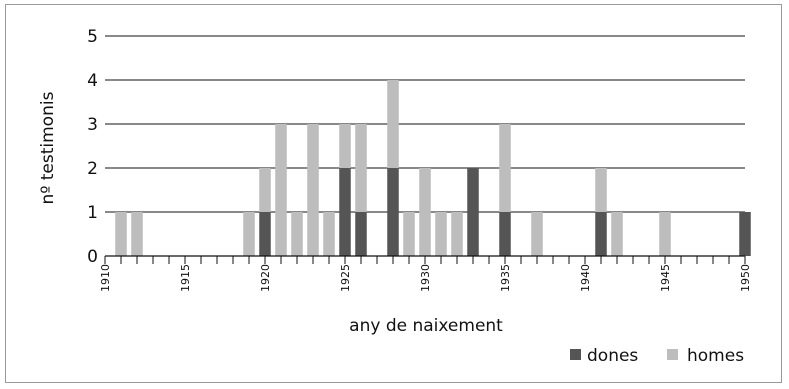 This screenshot has width=789, height=389. Describe the element at coordinates (473, 212) in the screenshot. I see `bar-dones-1933` at that location.